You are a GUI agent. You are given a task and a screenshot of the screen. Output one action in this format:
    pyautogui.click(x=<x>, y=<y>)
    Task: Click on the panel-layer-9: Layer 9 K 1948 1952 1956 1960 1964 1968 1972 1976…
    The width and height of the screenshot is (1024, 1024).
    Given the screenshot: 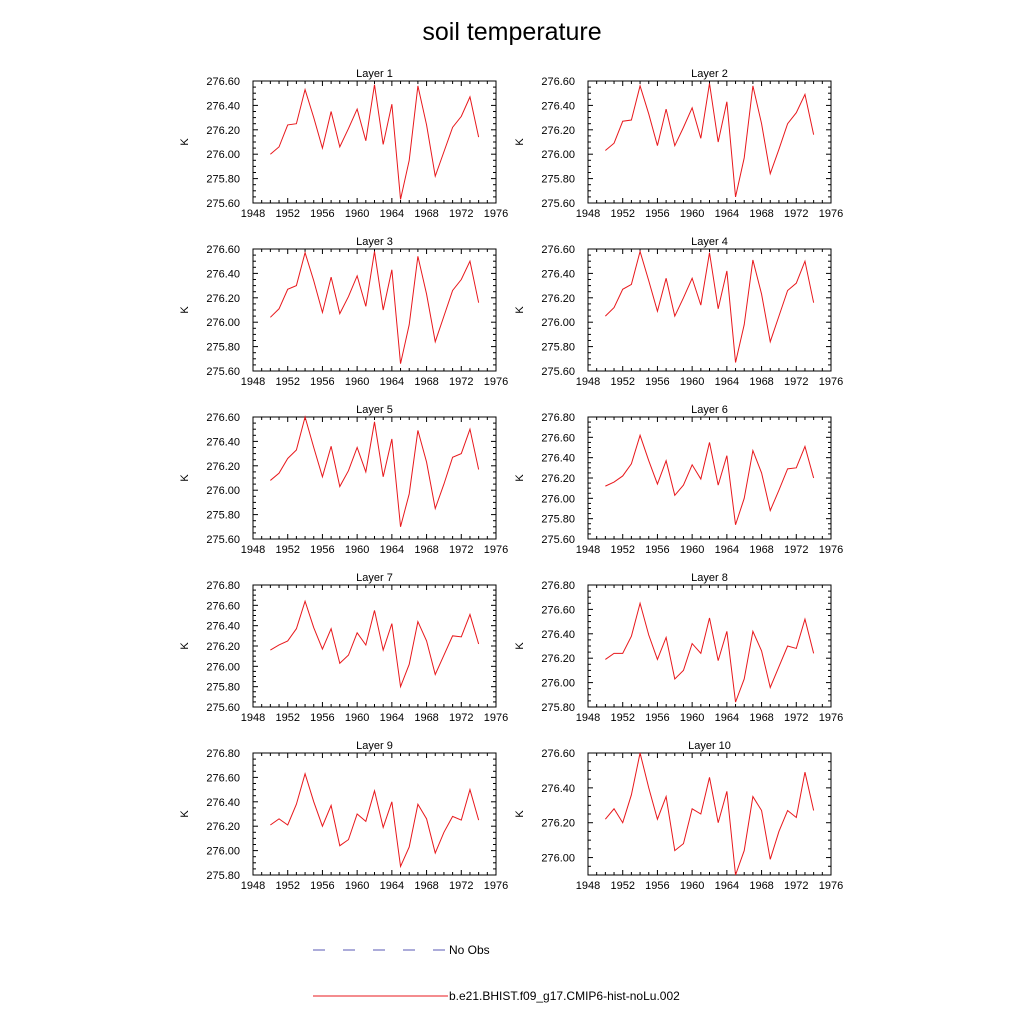 What is the action you would take?
    pyautogui.click(x=343, y=816)
    